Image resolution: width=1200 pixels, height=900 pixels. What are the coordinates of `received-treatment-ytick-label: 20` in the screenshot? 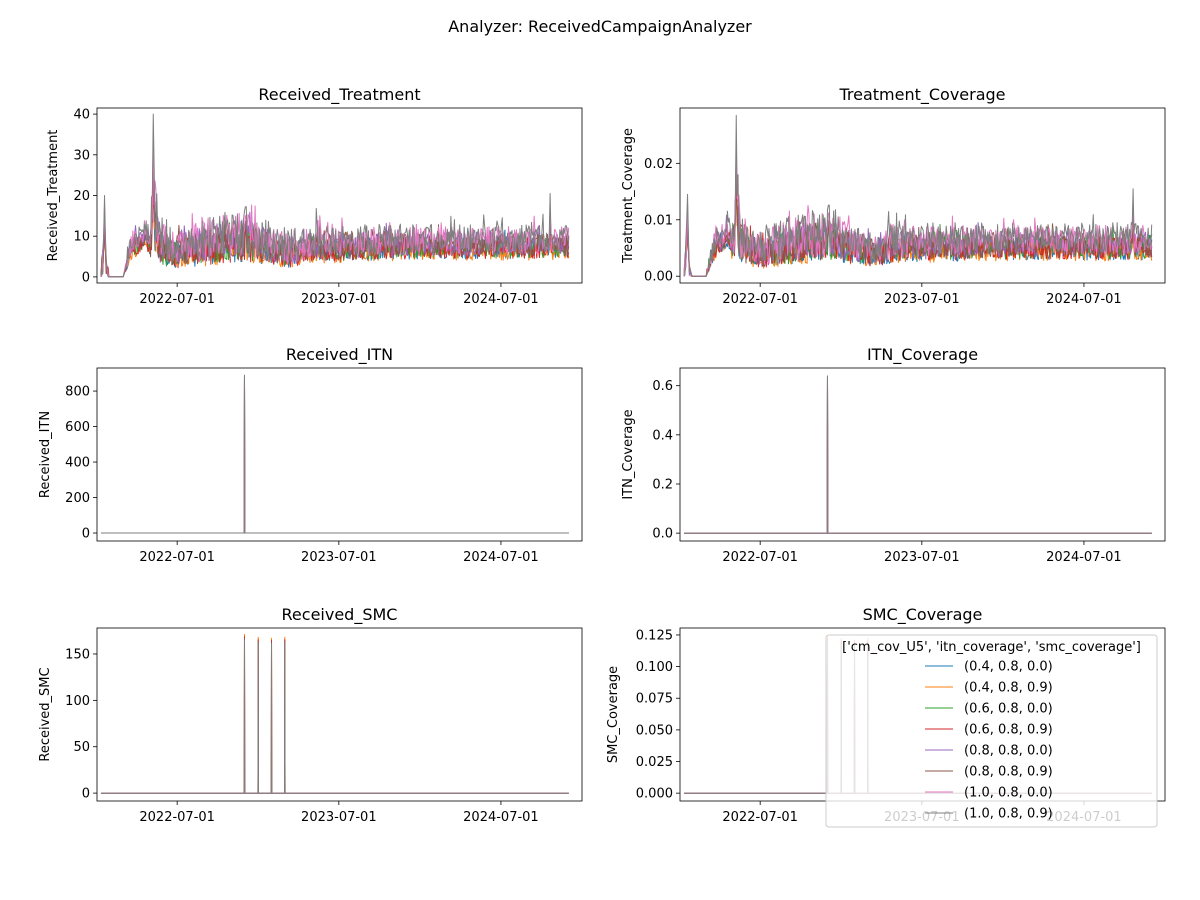 It's located at (81, 196).